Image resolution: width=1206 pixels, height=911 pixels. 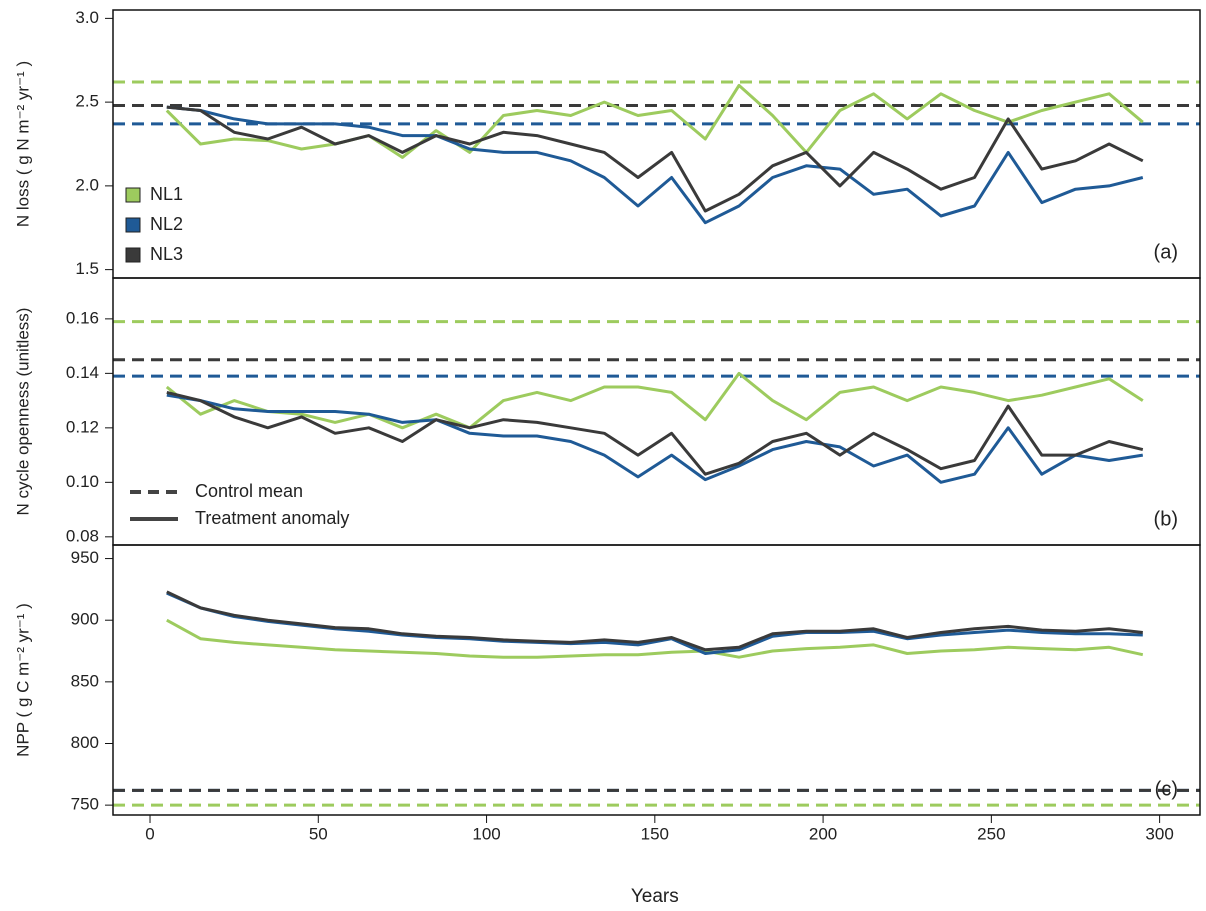 What do you see at coordinates (82, 426) in the screenshot?
I see `y-tick-label: 0.12` at bounding box center [82, 426].